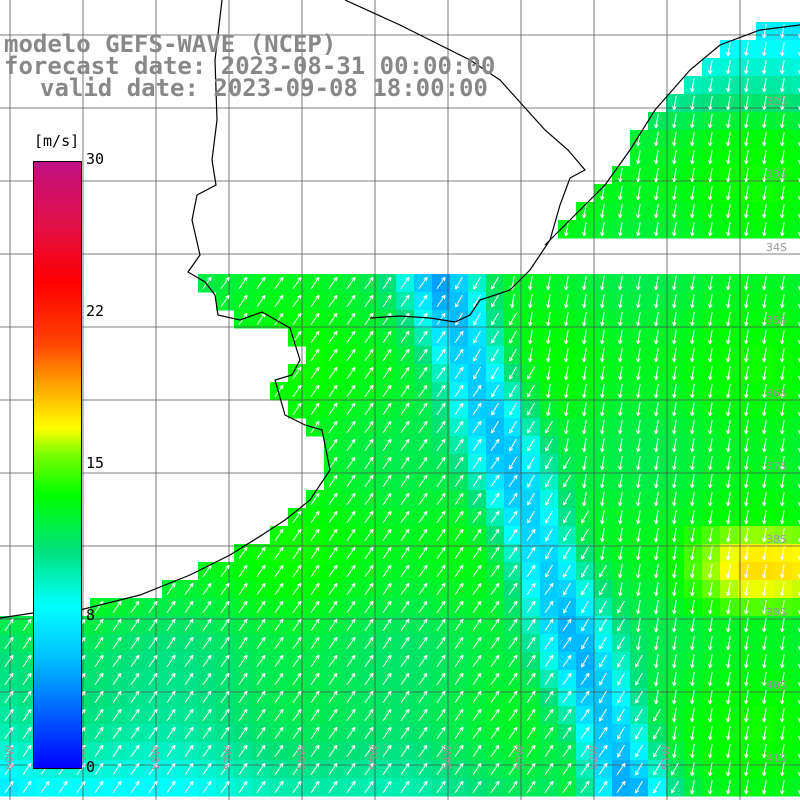  Describe the element at coordinates (593, 757) in the screenshot. I see `lon-label: 52W` at that location.